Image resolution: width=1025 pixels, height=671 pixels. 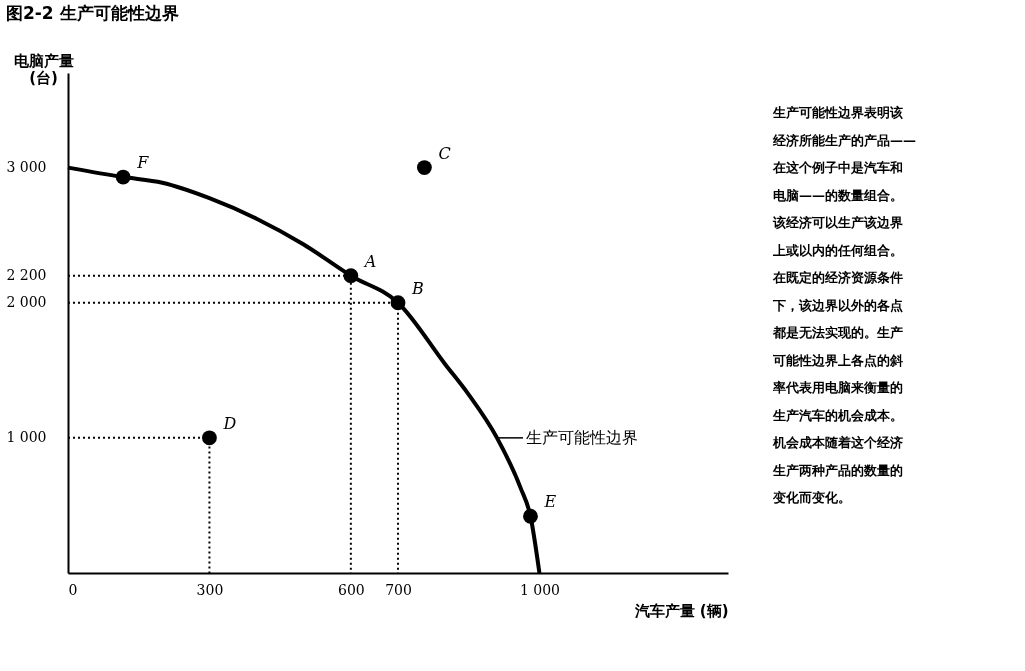 I want to click on x-tick-label: 0, so click(x=73, y=589).